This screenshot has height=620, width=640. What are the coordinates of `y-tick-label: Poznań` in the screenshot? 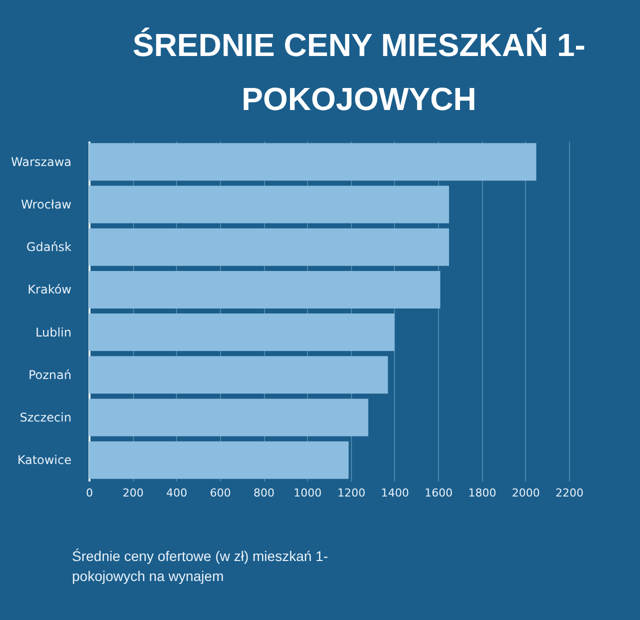 It's located at (50, 375).